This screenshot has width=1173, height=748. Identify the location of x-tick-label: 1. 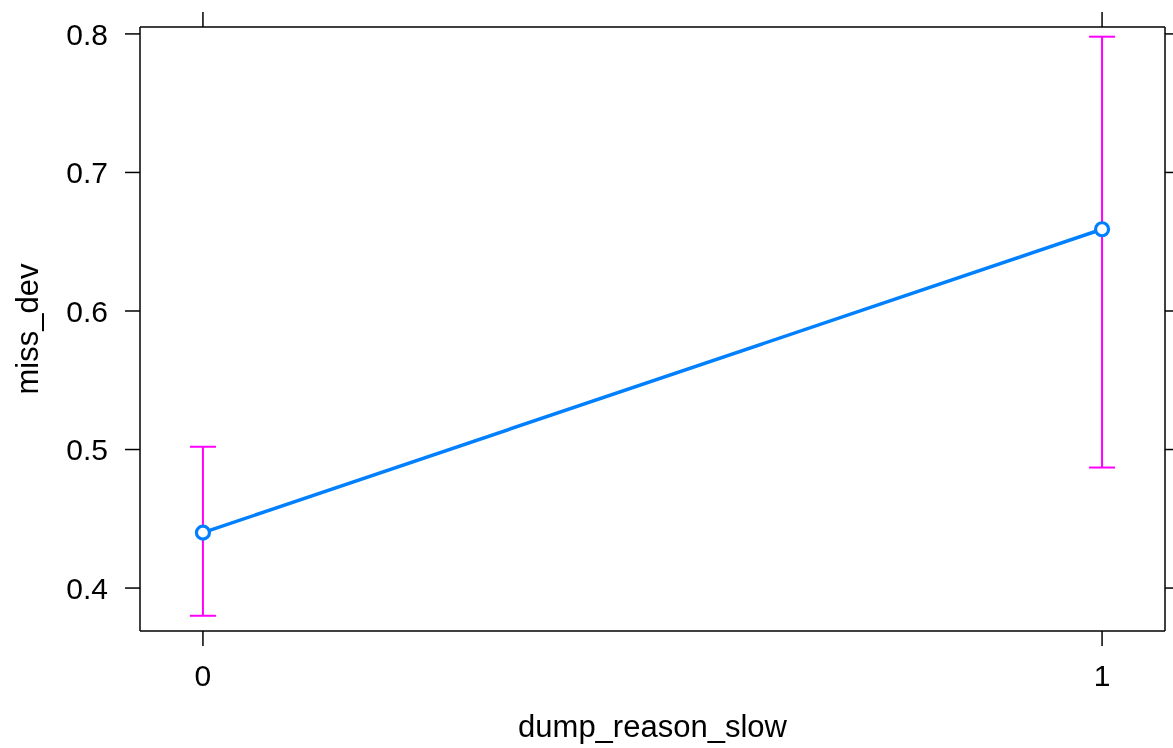
(1102, 676).